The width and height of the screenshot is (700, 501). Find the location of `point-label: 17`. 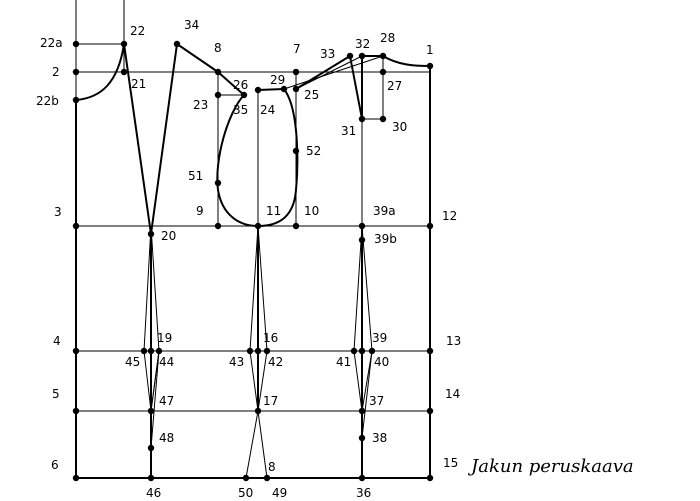

point-label: 17 is located at coordinates (270, 401).